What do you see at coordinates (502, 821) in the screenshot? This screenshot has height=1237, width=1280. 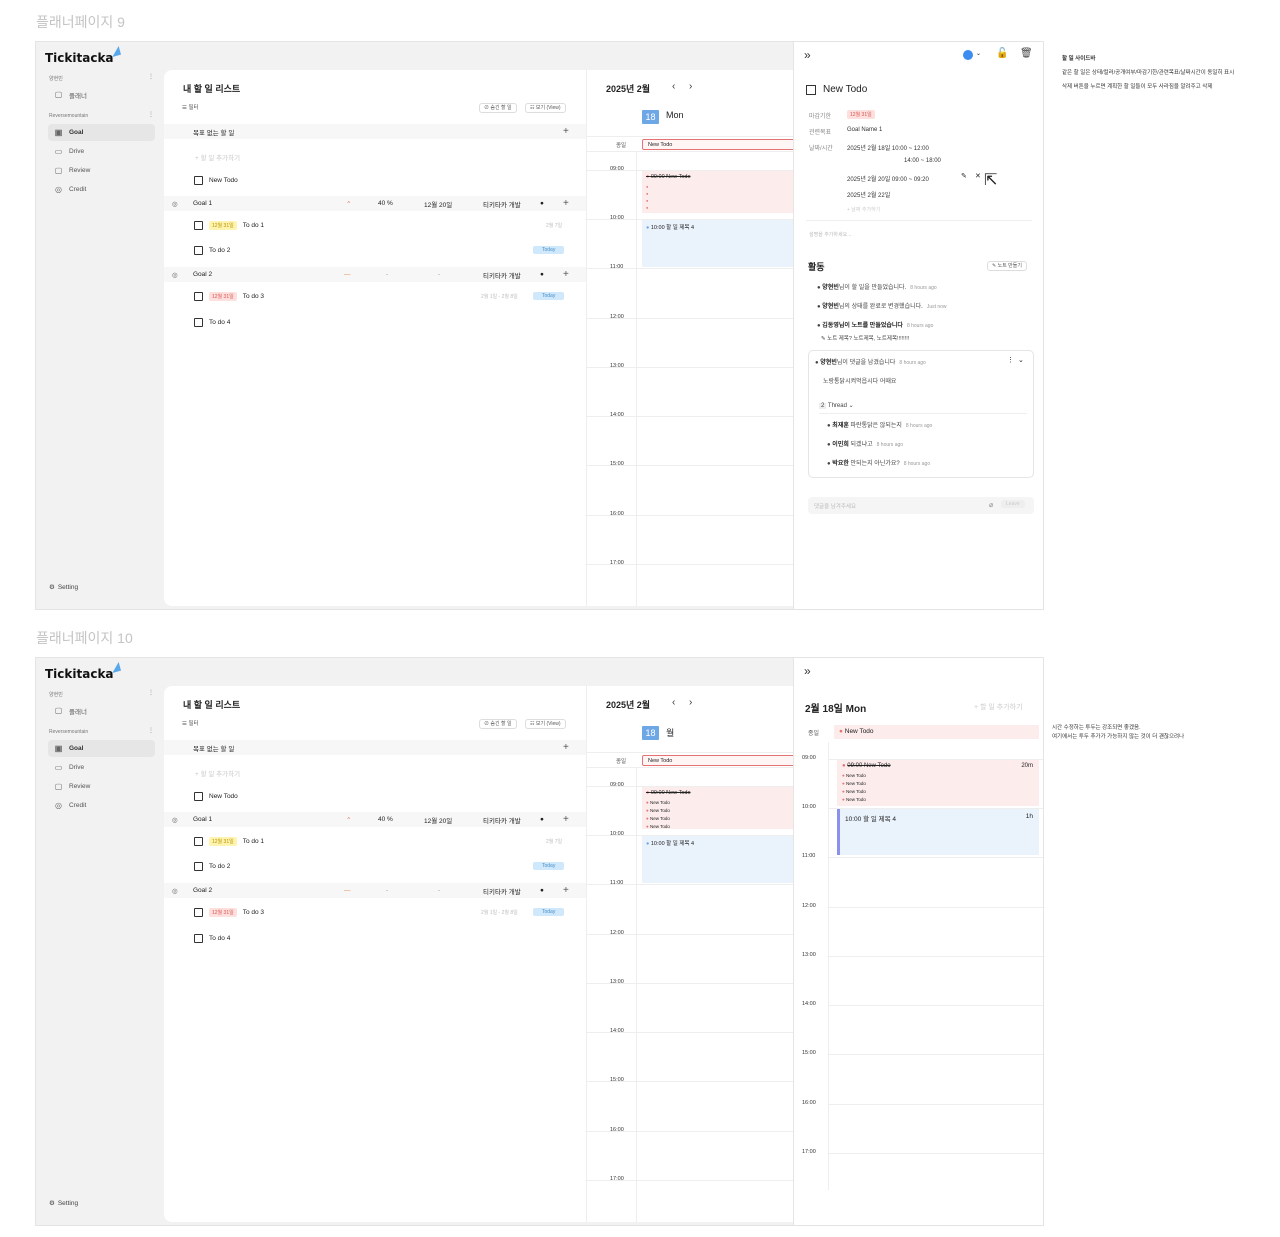 I see `goal-project: 티키타카 개발` at bounding box center [502, 821].